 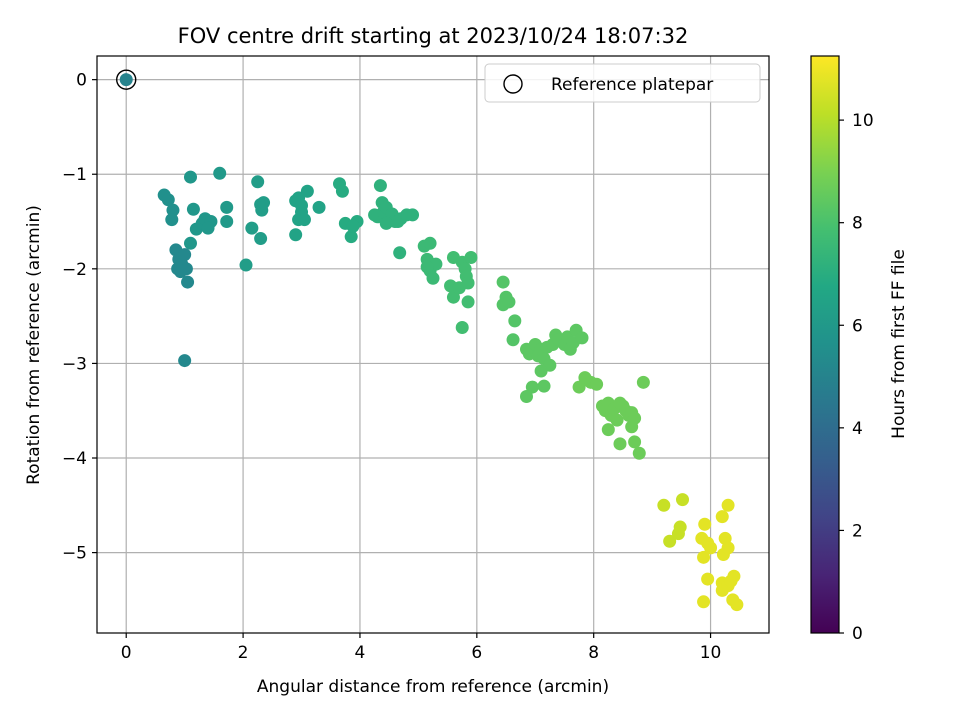 What do you see at coordinates (74, 175) in the screenshot?
I see `y-tick-label: −1` at bounding box center [74, 175].